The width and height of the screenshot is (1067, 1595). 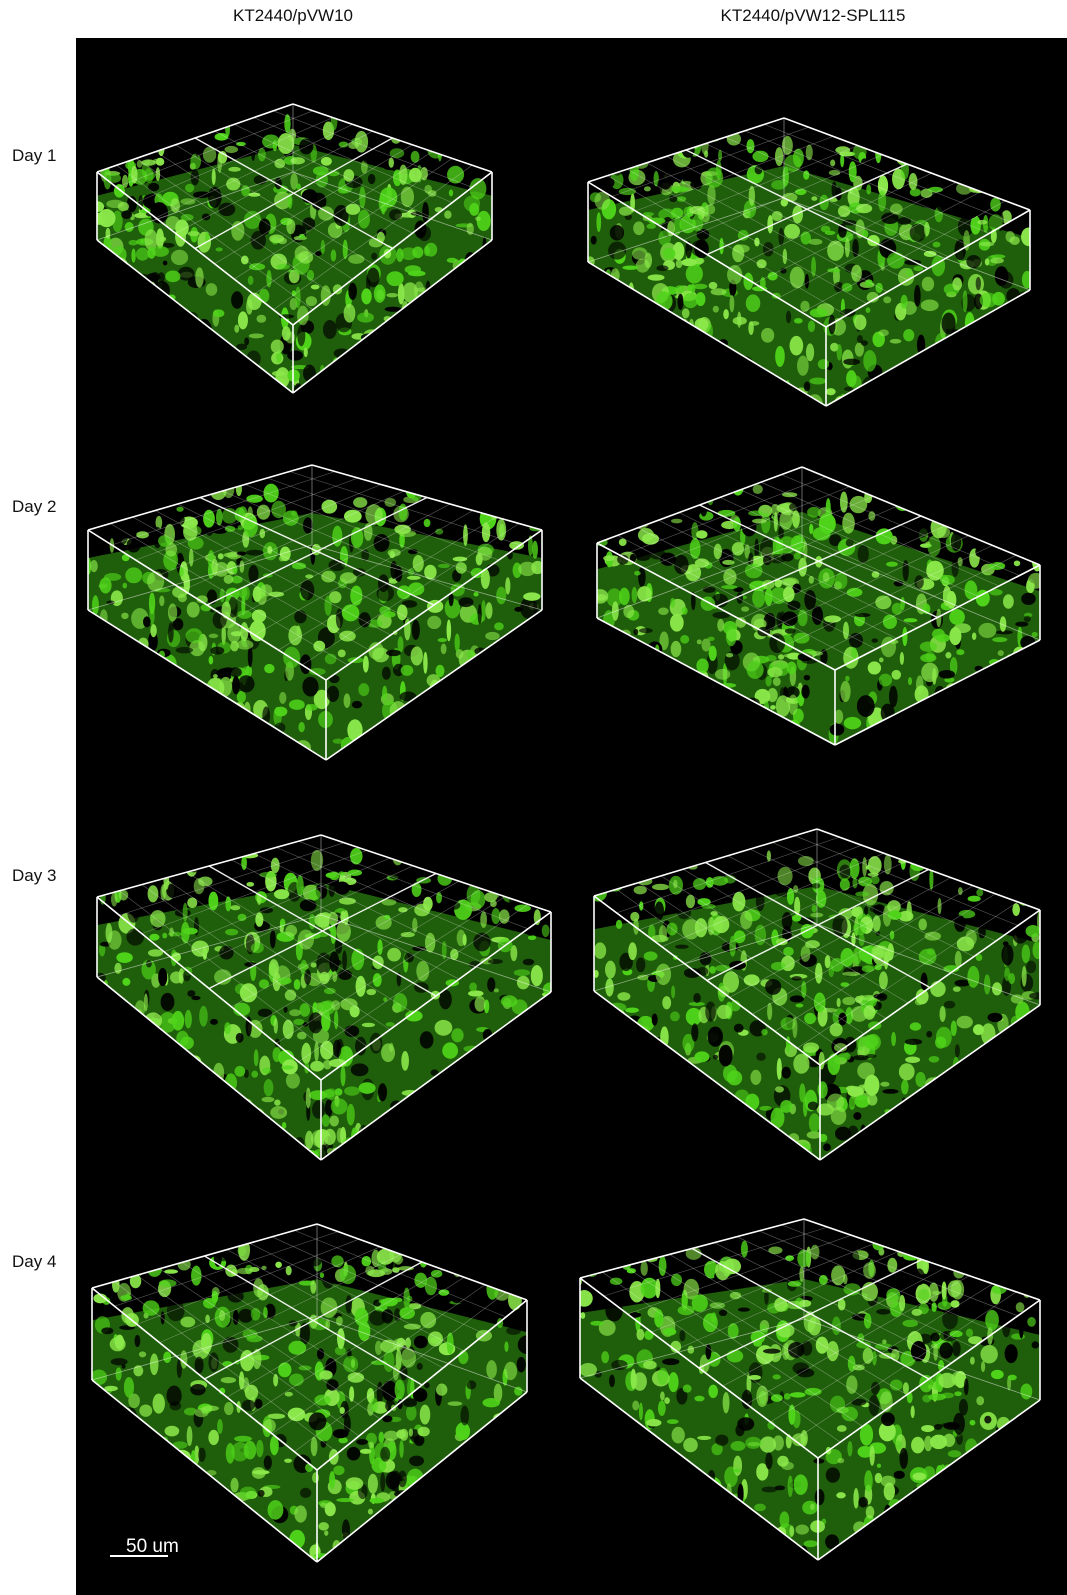 What do you see at coordinates (292, 15) in the screenshot?
I see `column-header-pvw10: KT2440/pVW10` at bounding box center [292, 15].